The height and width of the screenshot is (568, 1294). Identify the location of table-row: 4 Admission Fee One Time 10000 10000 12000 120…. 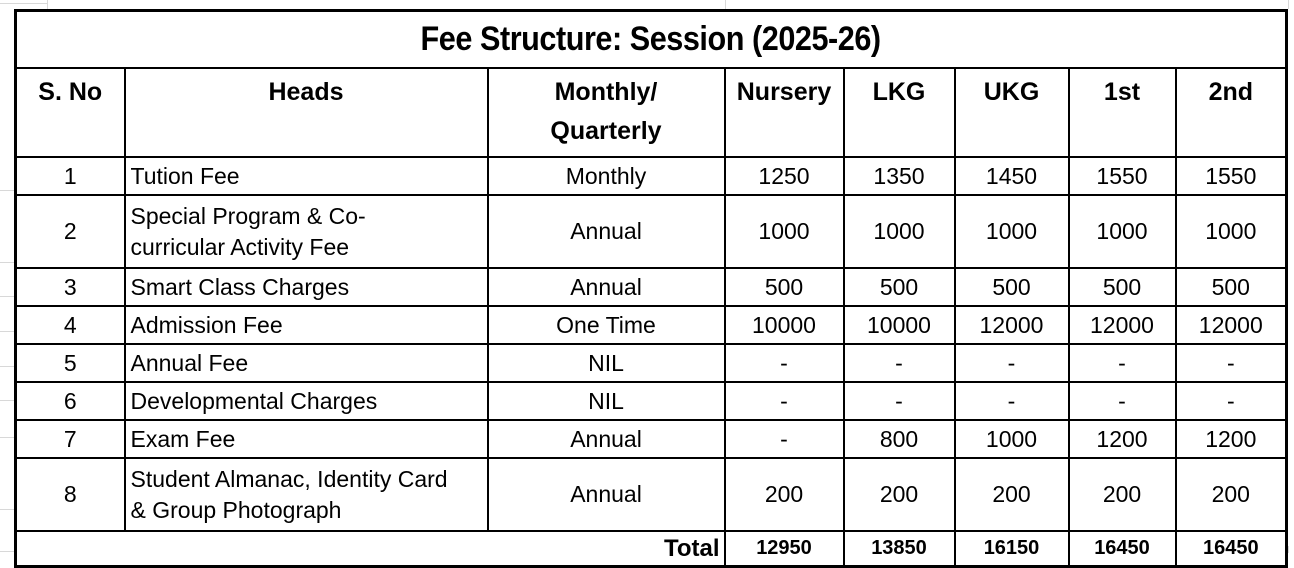
(651, 325).